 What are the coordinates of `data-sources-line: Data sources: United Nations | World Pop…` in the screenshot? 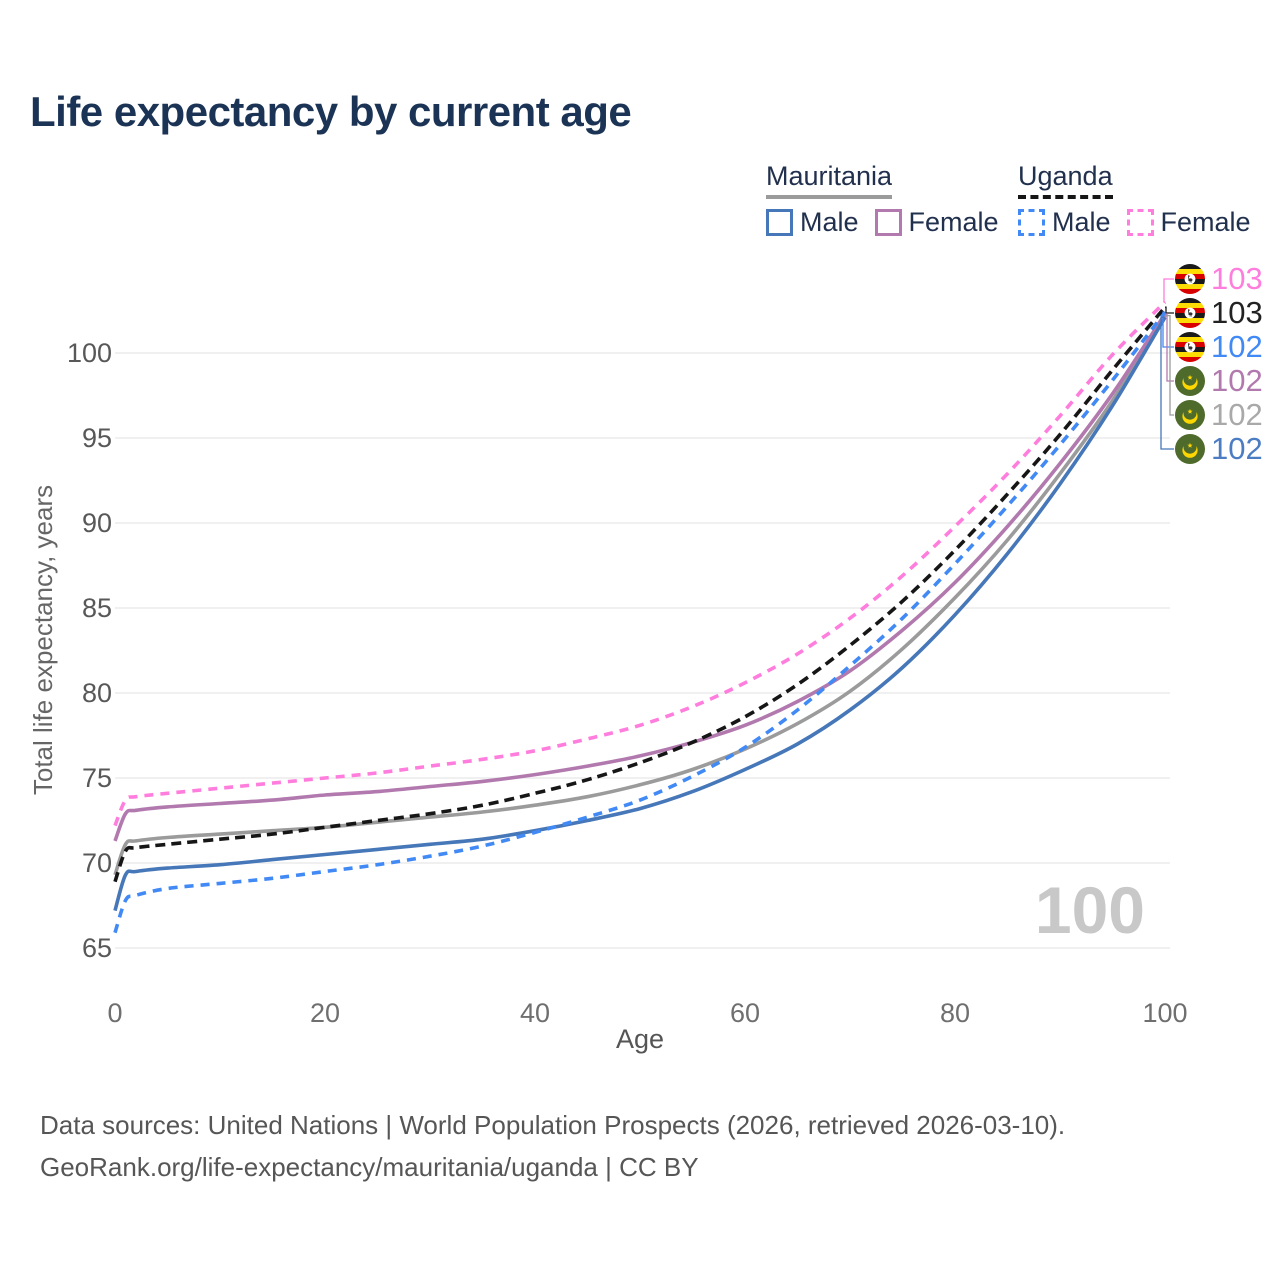 It's located at (553, 1125).